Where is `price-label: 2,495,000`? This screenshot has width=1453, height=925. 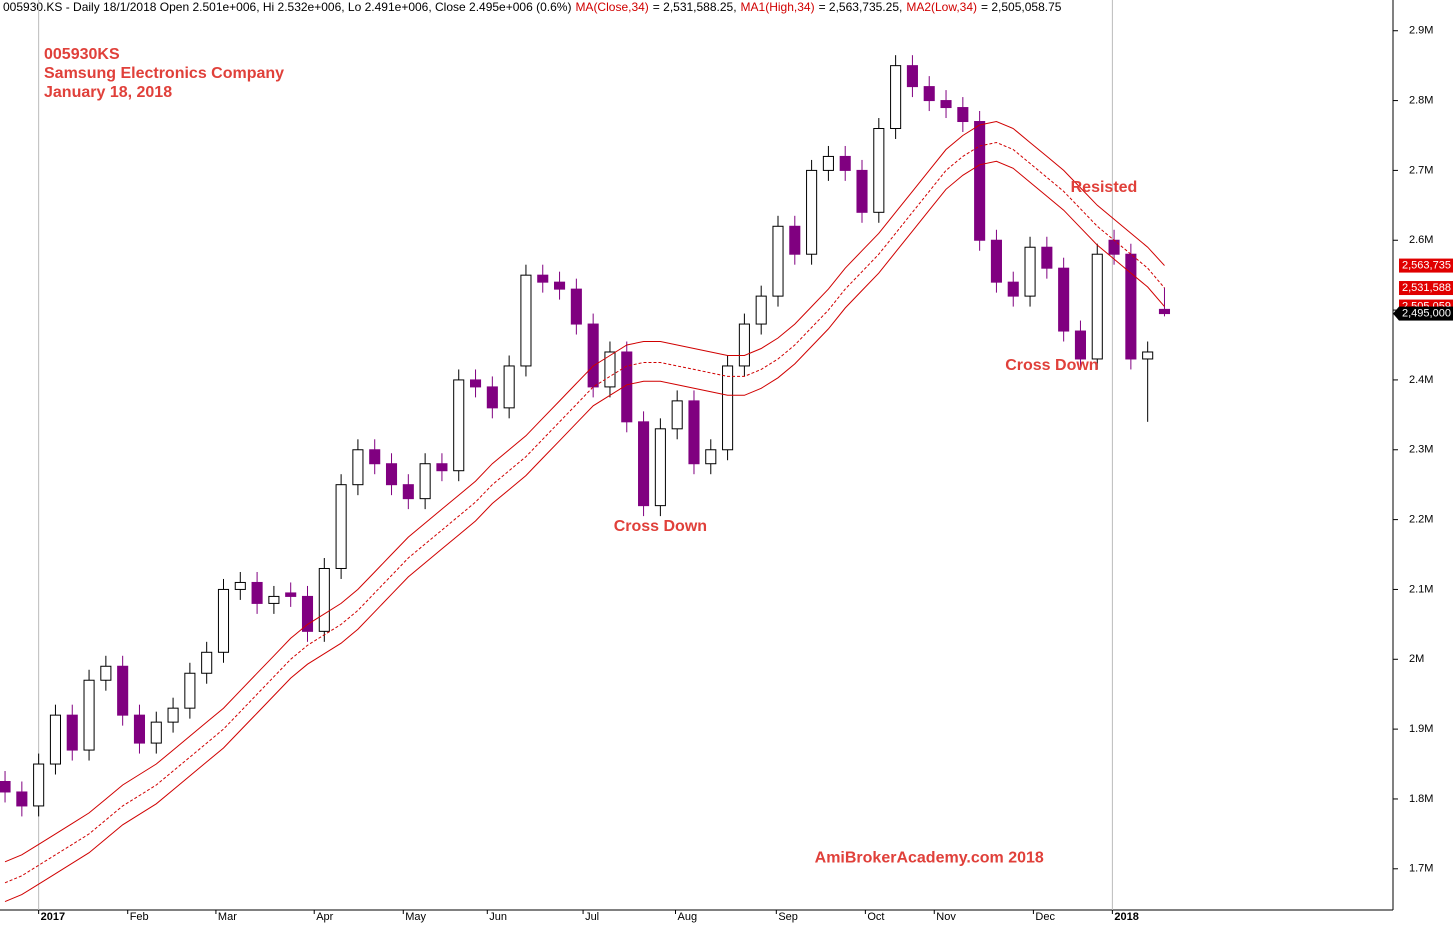 price-label: 2,495,000 is located at coordinates (1426, 313).